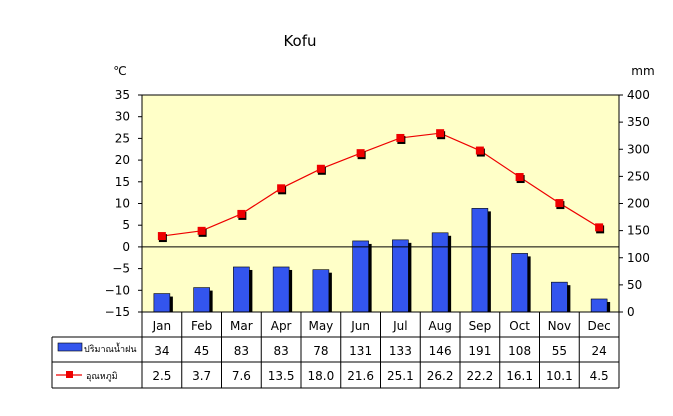 This screenshot has height=416, width=673. I want to click on legend-temperature-label: อุณหภูมิ, so click(102, 376).